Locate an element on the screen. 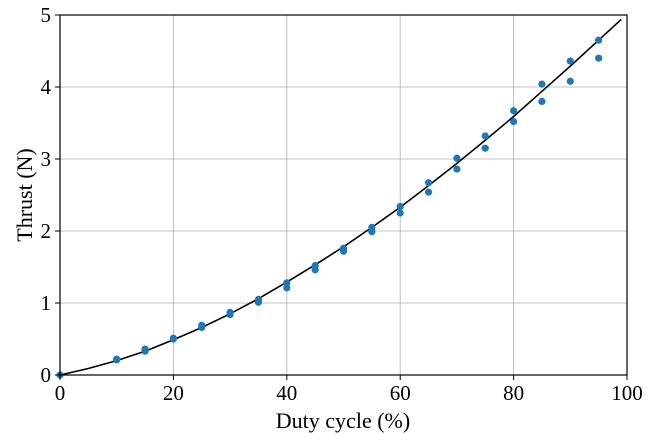 The width and height of the screenshot is (657, 434). x-tick-label: 20 is located at coordinates (173, 393).